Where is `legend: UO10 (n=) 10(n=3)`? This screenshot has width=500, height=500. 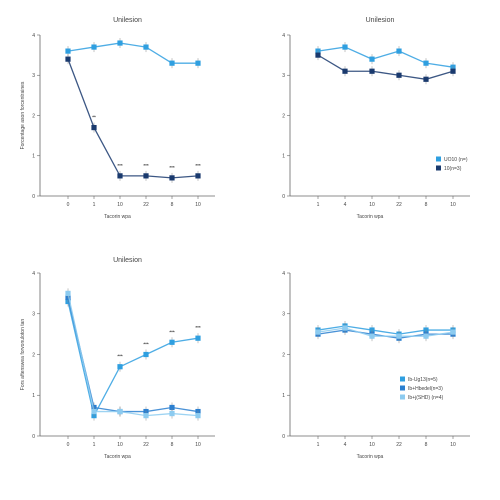
legend: UO10 (n=) 10(n=3) is located at coordinates (452, 164).